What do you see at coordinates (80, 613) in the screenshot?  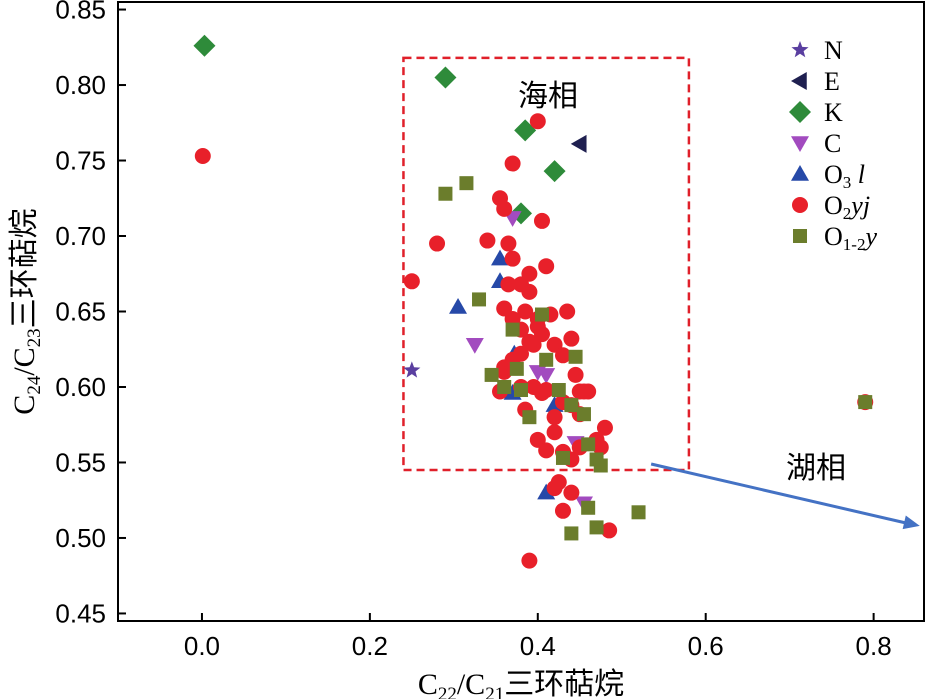 I see `y-tick-label: 0.45` at bounding box center [80, 613].